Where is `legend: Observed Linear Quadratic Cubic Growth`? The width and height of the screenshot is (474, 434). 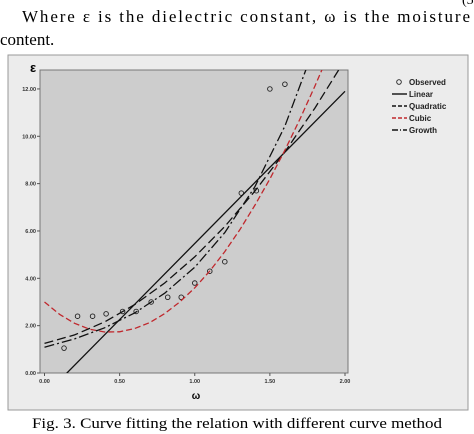 legend: Observed Linear Quadratic Cubic Growth is located at coordinates (419, 106).